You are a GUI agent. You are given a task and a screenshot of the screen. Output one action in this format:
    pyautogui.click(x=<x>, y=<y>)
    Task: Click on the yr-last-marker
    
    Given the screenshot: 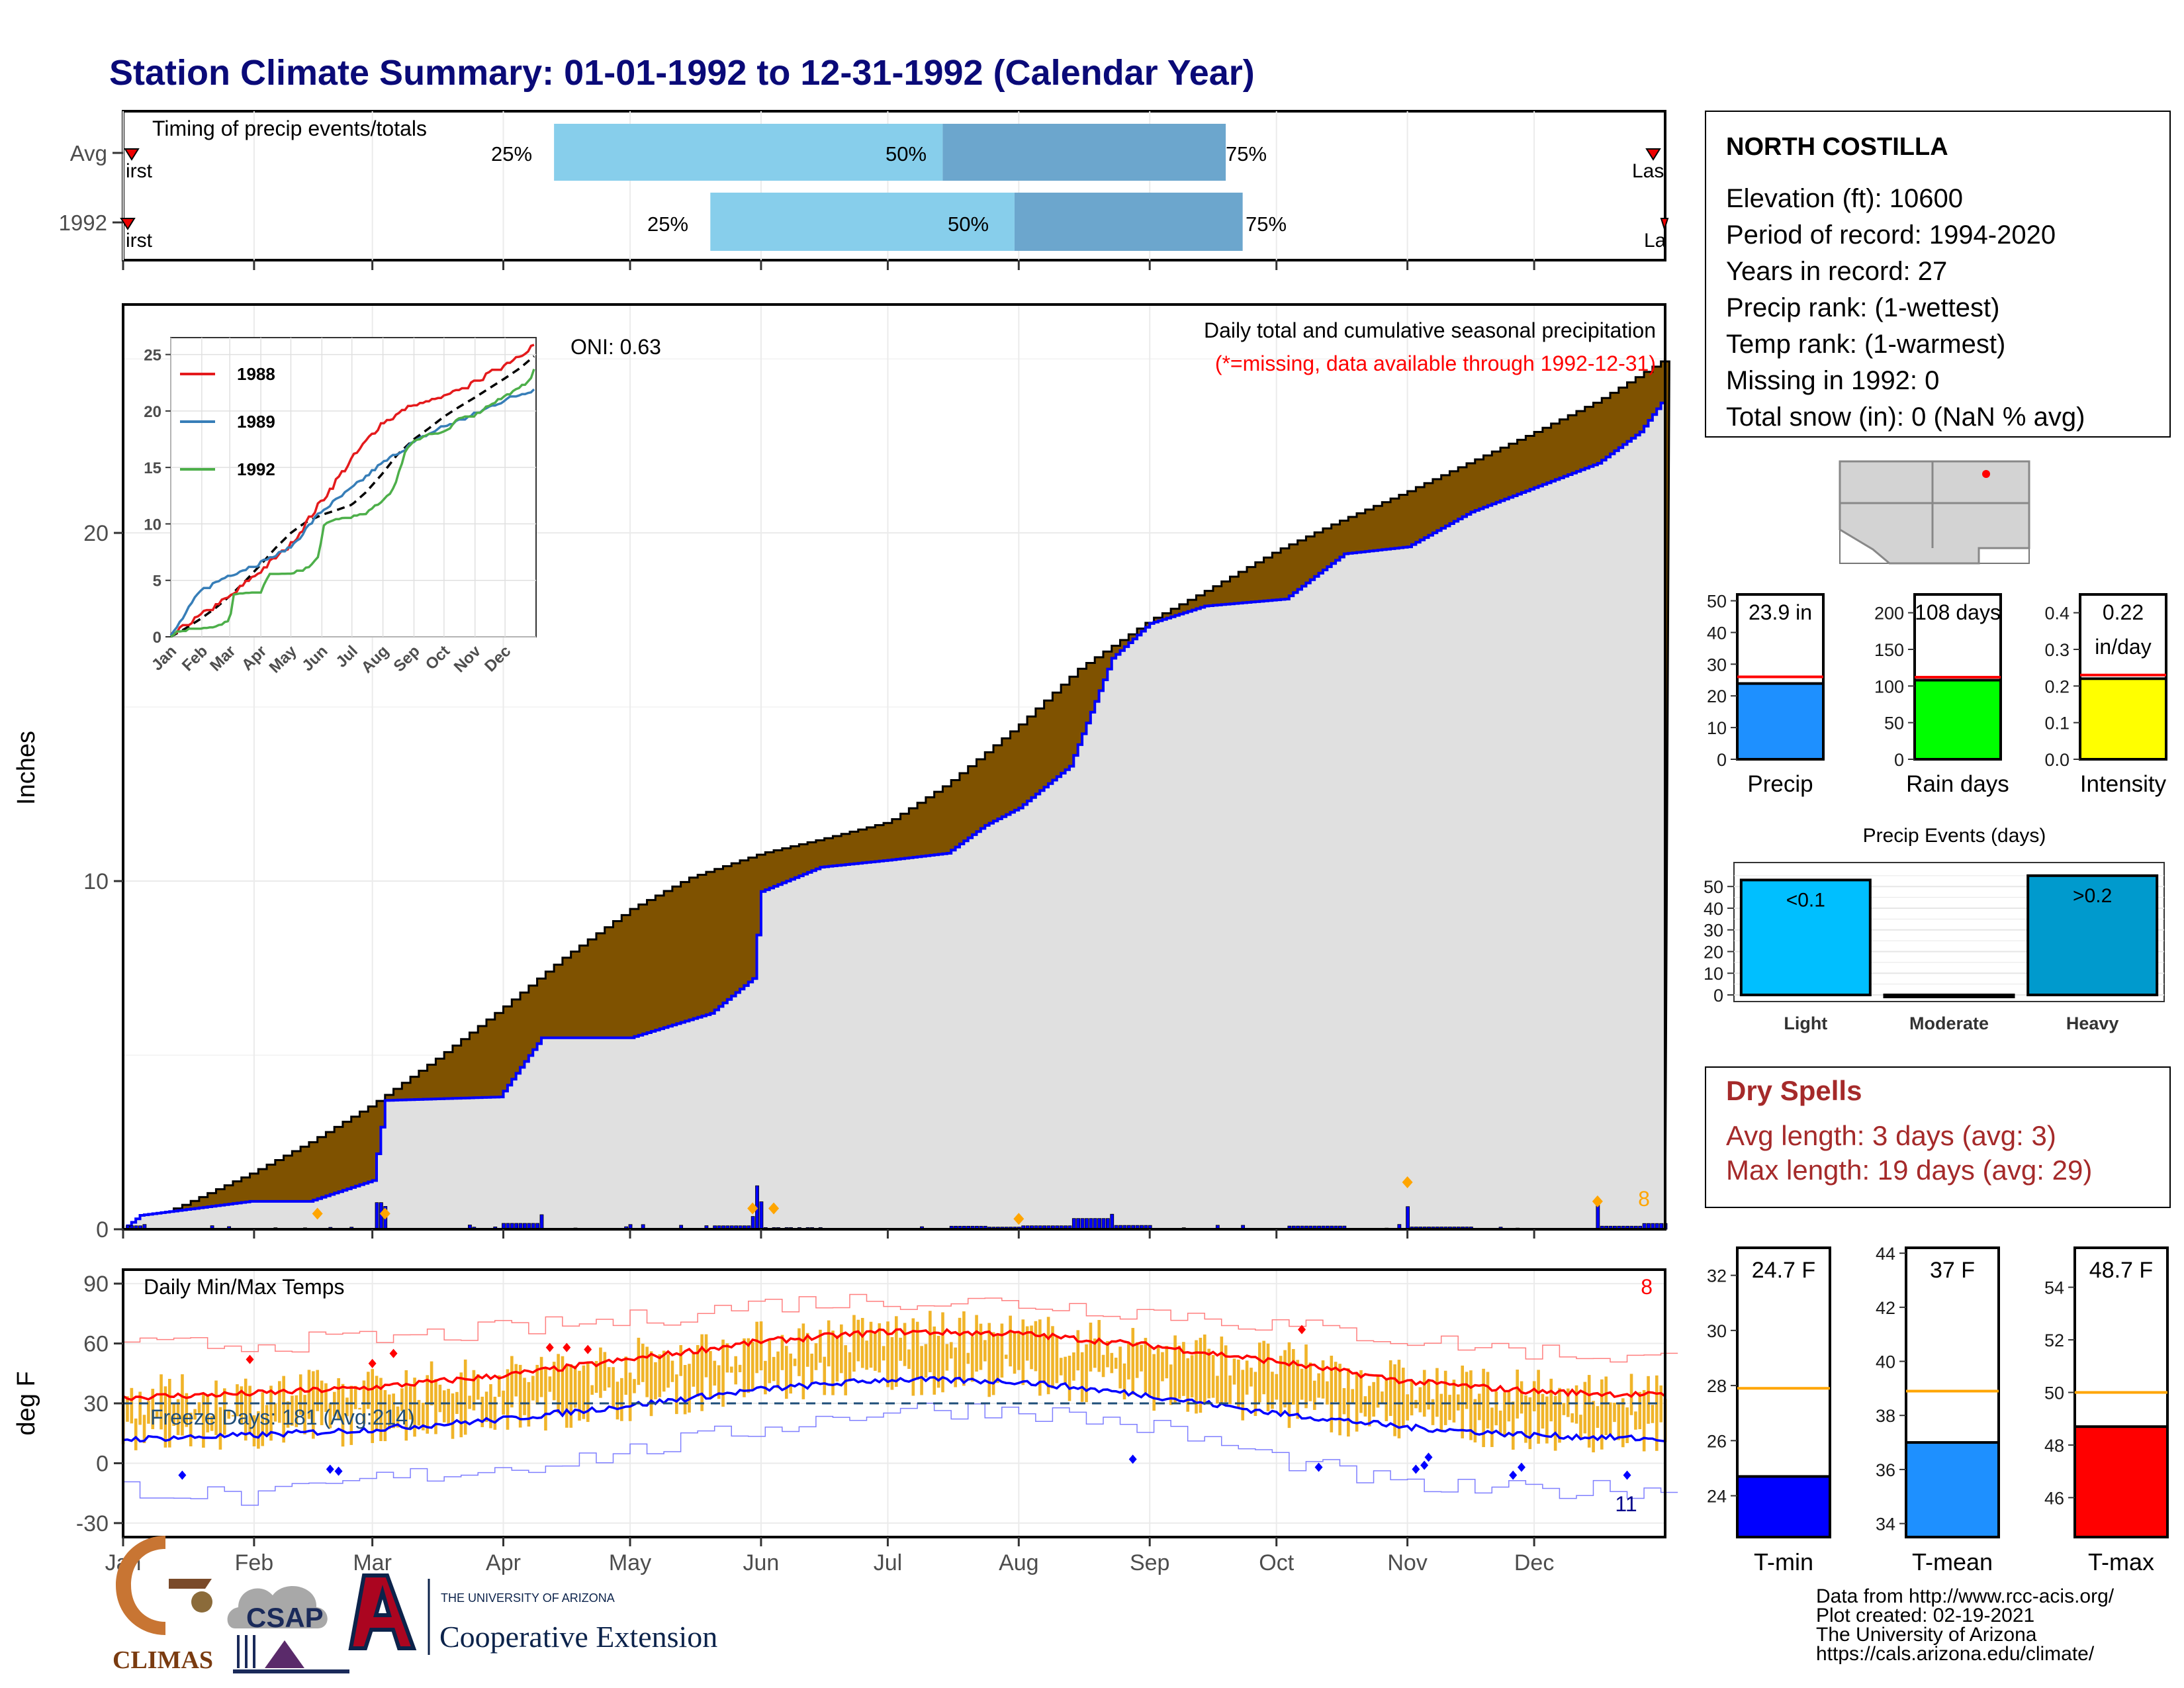 What is the action you would take?
    pyautogui.click(x=1664, y=225)
    